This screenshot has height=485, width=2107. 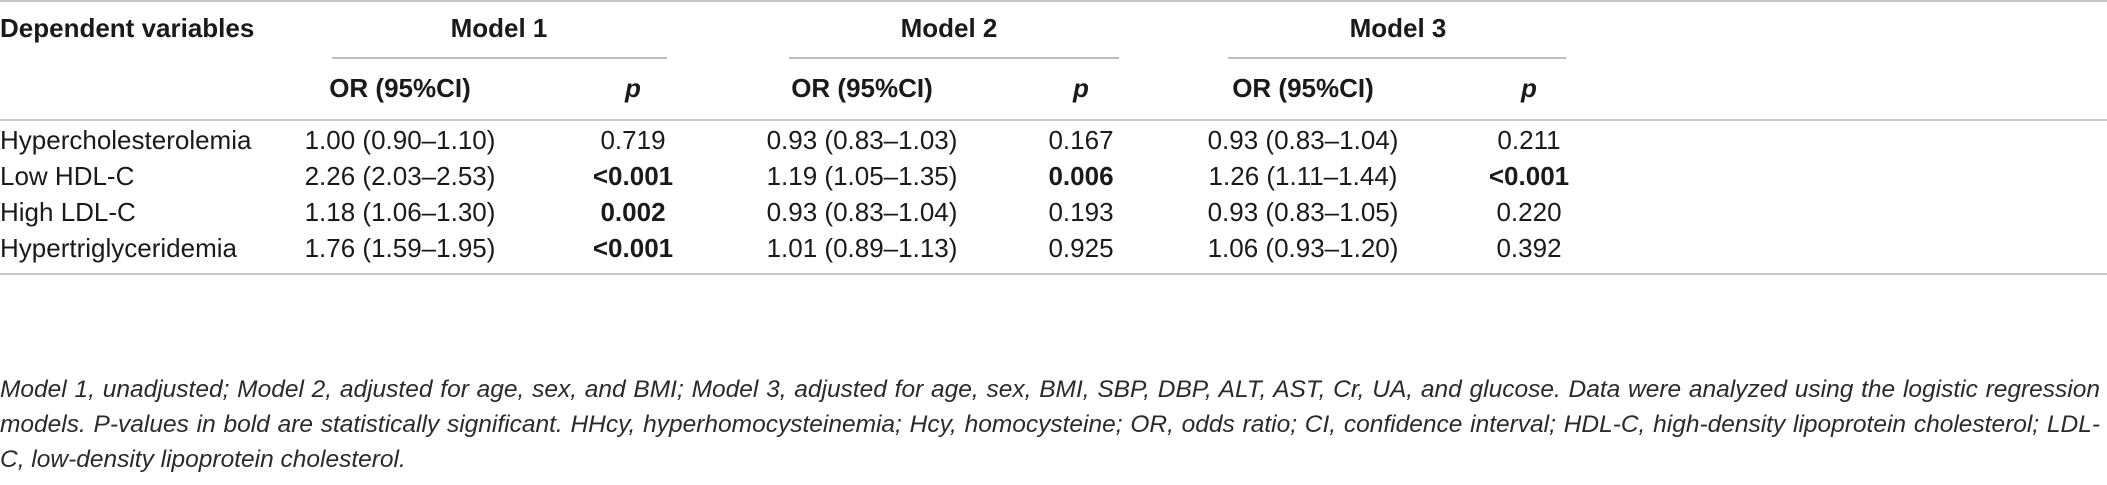 I want to click on or-cell: 1.00 (0.90–1.10), so click(x=400, y=140).